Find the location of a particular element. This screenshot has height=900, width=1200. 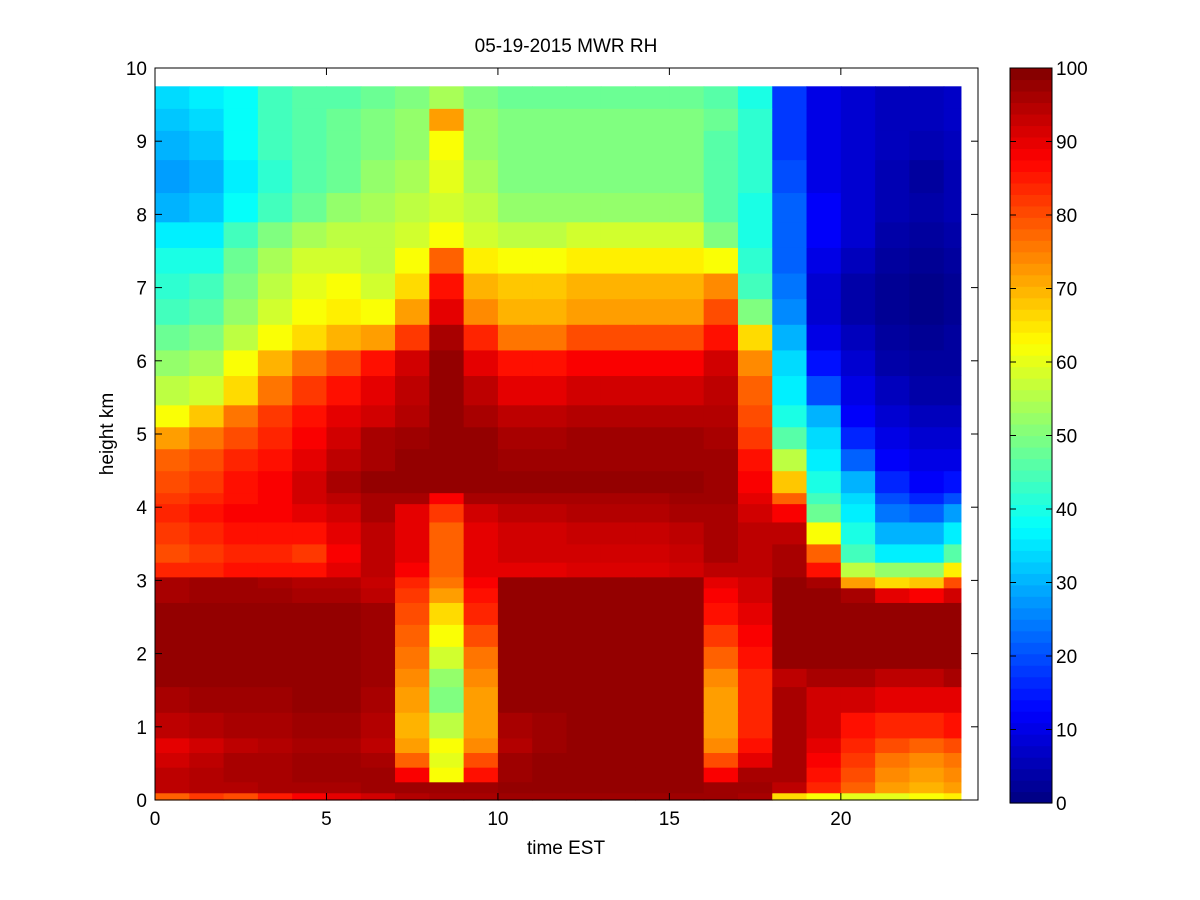

colorbar-tick-label: 100 is located at coordinates (1072, 69).